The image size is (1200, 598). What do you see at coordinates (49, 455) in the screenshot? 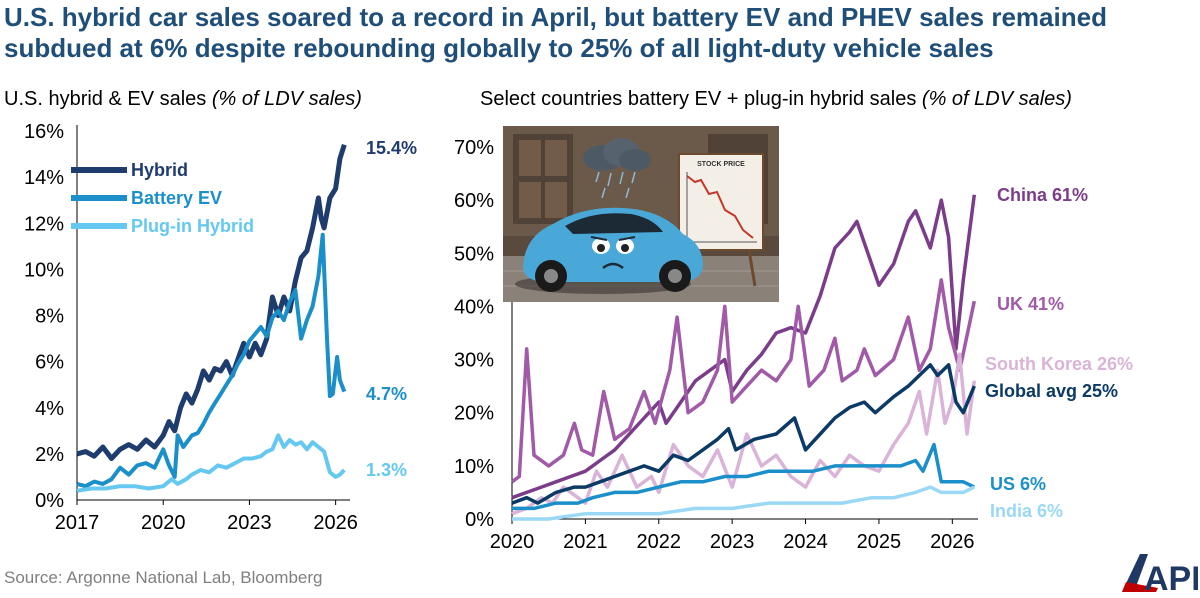
I see `left-chart-y-tick-label: 2%` at bounding box center [49, 455].